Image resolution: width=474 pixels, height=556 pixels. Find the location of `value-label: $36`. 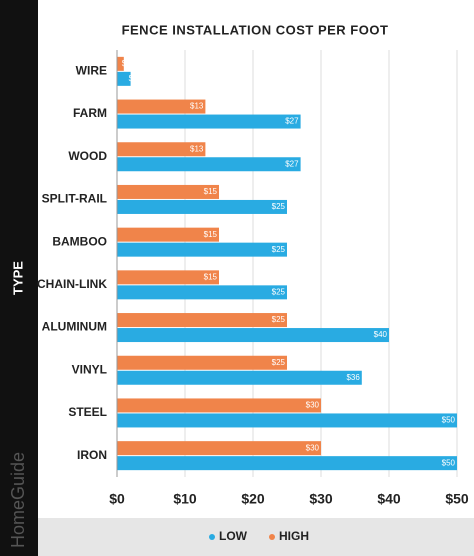

value-label: $36 is located at coordinates (353, 377).